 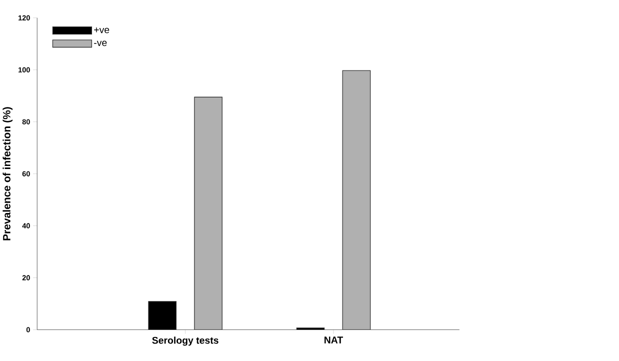 I want to click on legend-label: +ve, so click(x=102, y=31).